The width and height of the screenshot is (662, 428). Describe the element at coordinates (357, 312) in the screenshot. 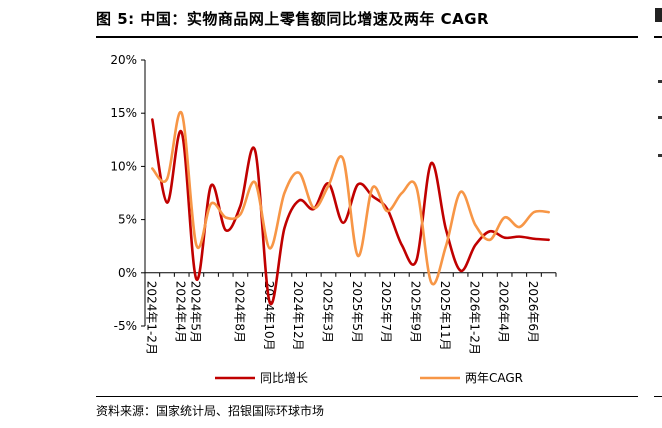

I see `x-tick-label: 2025年5月` at that location.